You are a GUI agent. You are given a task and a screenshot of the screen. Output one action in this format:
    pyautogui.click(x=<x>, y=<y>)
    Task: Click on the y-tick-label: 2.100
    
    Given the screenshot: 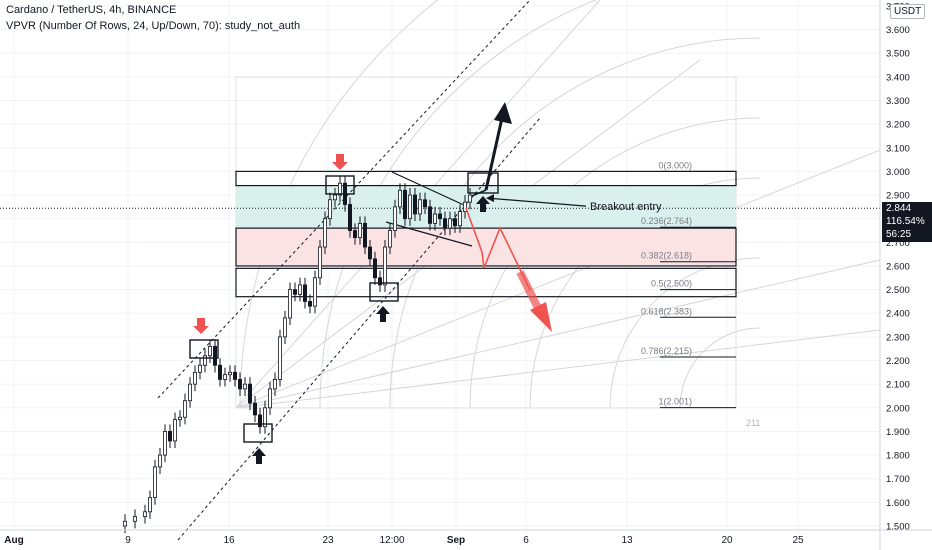 What is the action you would take?
    pyautogui.click(x=898, y=385)
    